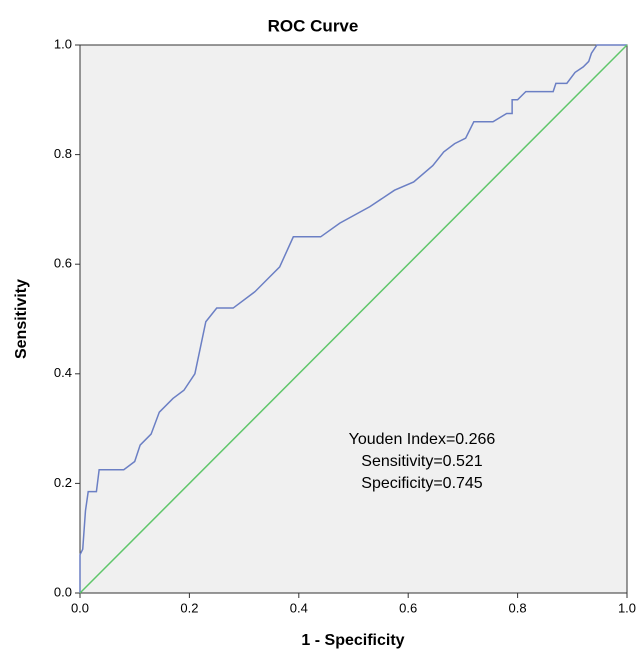 Image resolution: width=638 pixels, height=663 pixels. What do you see at coordinates (518, 607) in the screenshot?
I see `x-tick-label: 0.8` at bounding box center [518, 607].